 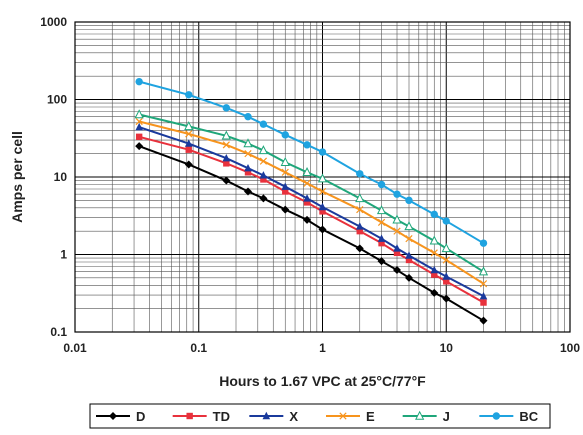 I want to click on legend-label-j: J, so click(x=446, y=416).